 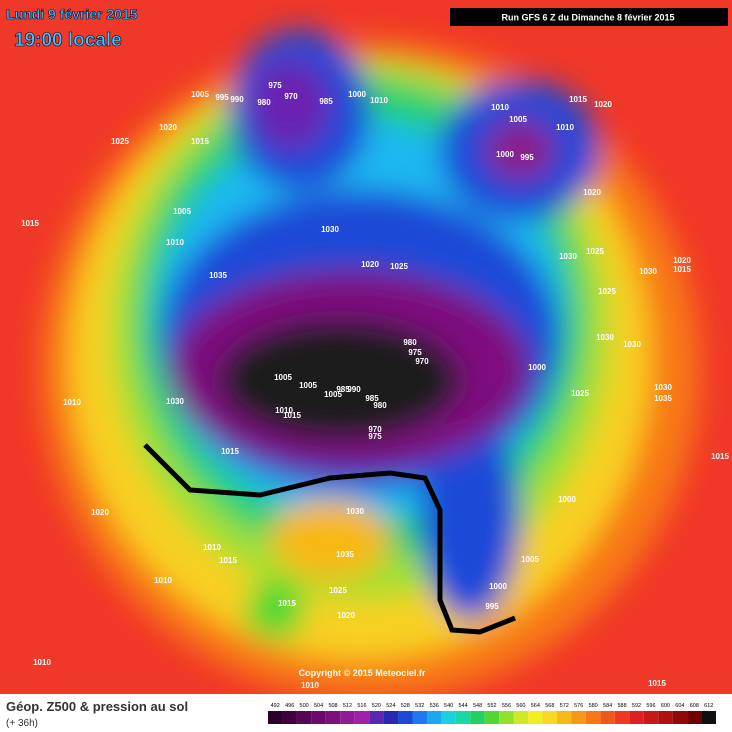 What do you see at coordinates (636, 706) in the screenshot?
I see `level-label: 592` at bounding box center [636, 706].